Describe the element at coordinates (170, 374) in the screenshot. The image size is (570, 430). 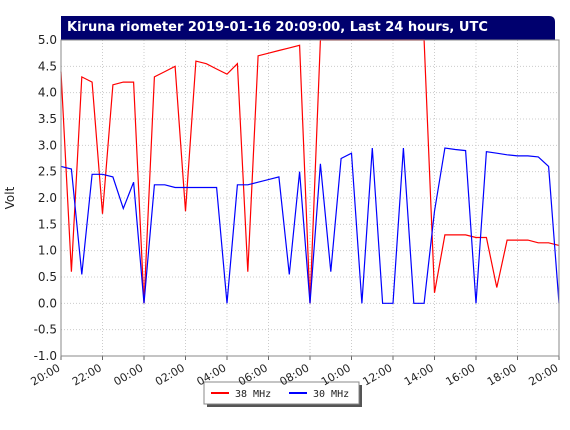
I see `x-tick-label: 02:00` at that location.